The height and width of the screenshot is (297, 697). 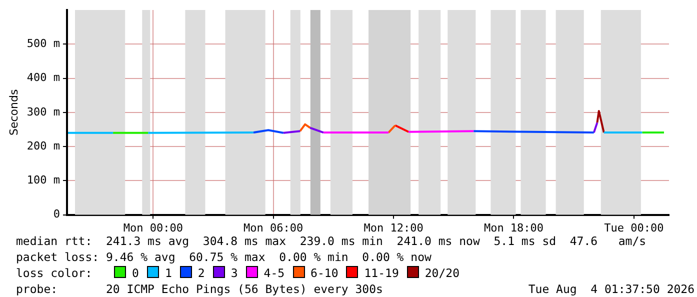 I want to click on legend-label: 6-10, so click(x=324, y=273).